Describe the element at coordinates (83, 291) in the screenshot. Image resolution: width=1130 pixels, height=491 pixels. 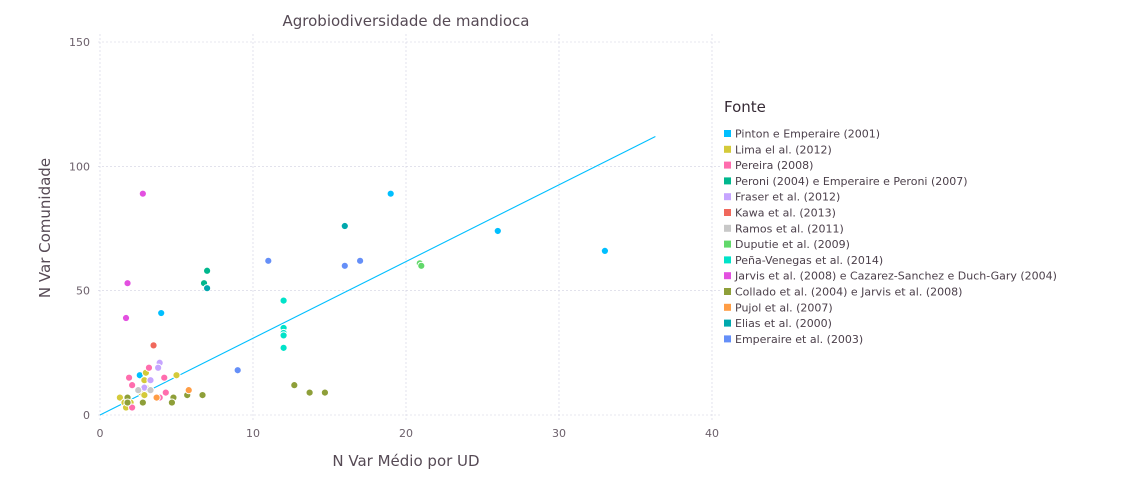
I see `y-tick-label: 50` at that location.